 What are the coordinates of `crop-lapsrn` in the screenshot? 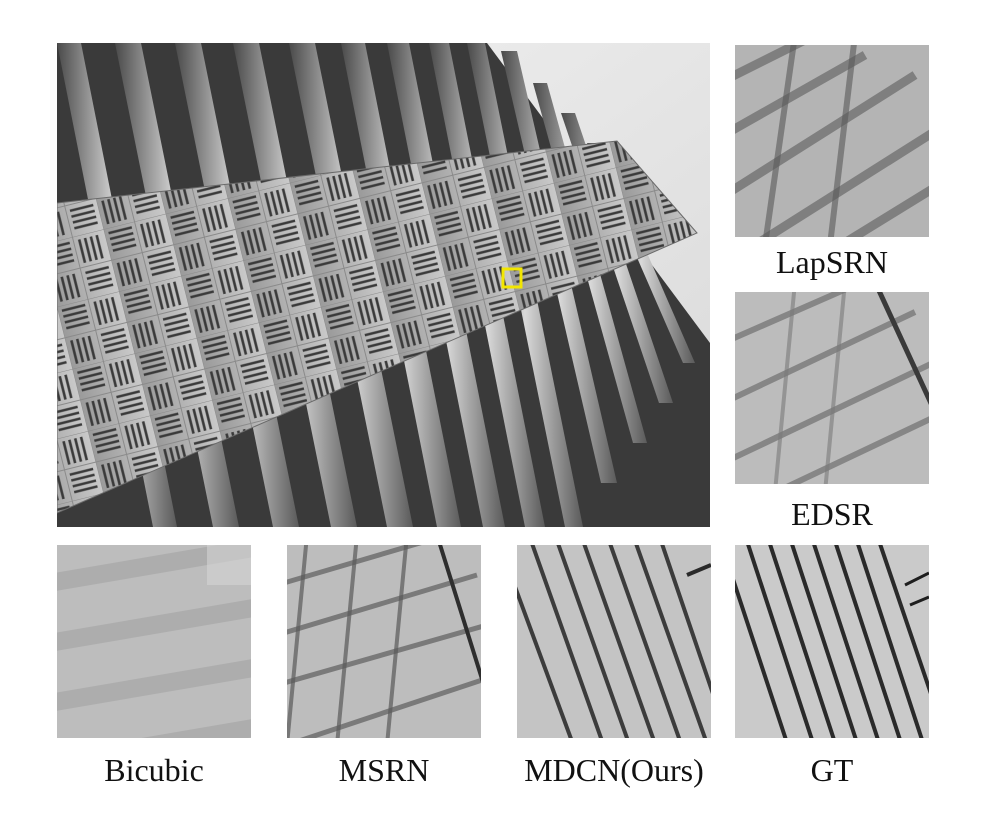 It's located at (832, 141).